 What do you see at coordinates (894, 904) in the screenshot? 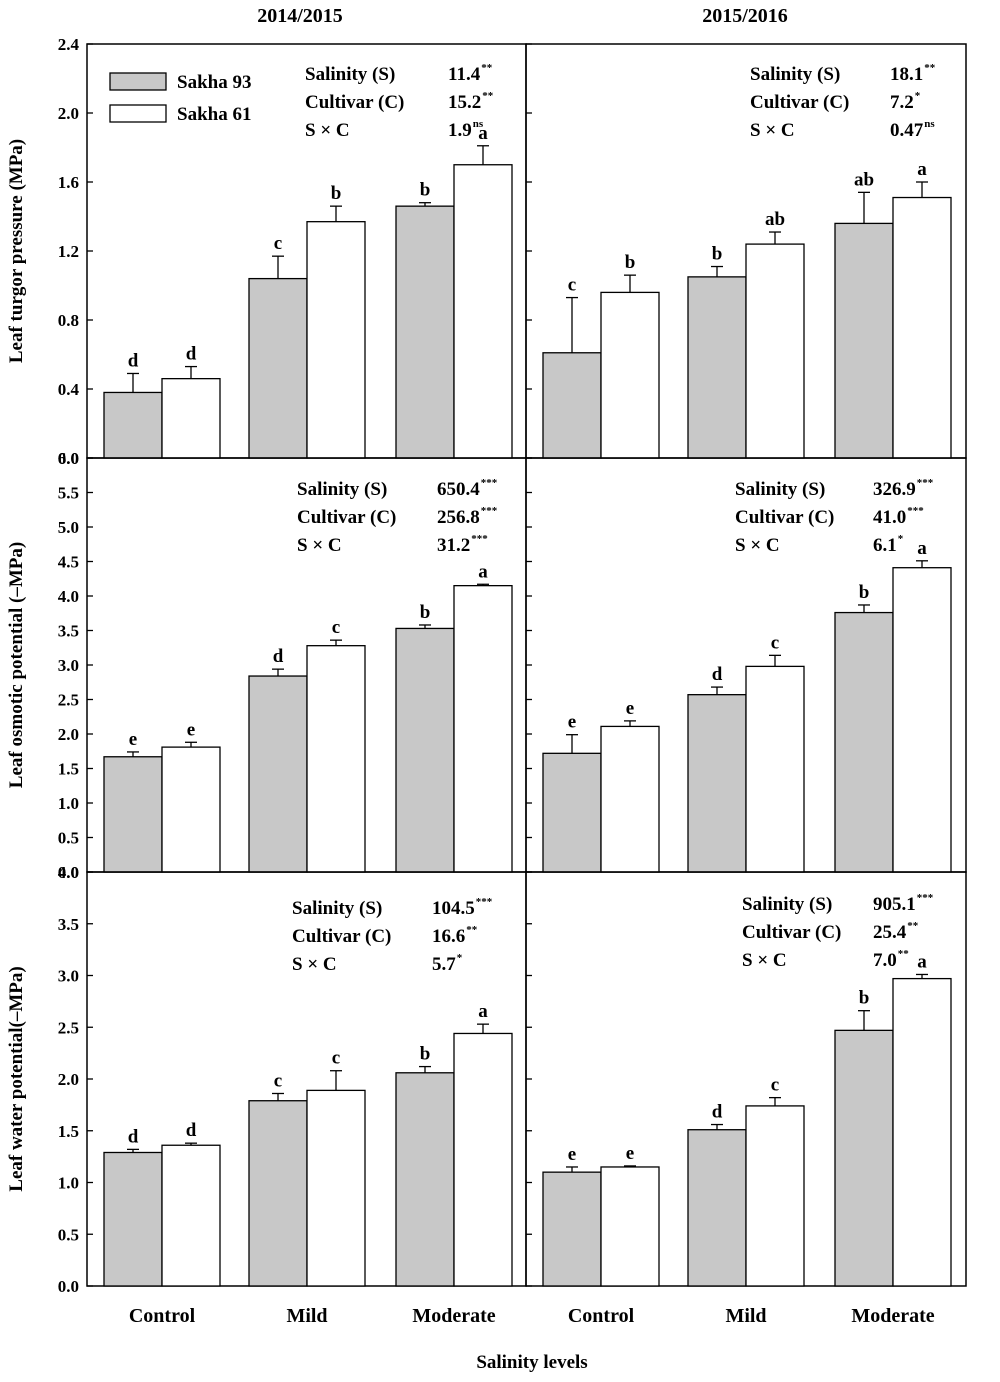
I see `anova-value: 905.1` at bounding box center [894, 904].